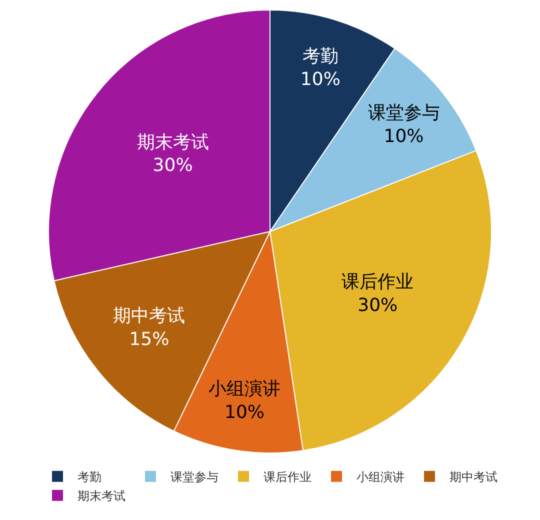  What do you see at coordinates (320, 56) in the screenshot?
I see `slice-label: 考勤` at bounding box center [320, 56].